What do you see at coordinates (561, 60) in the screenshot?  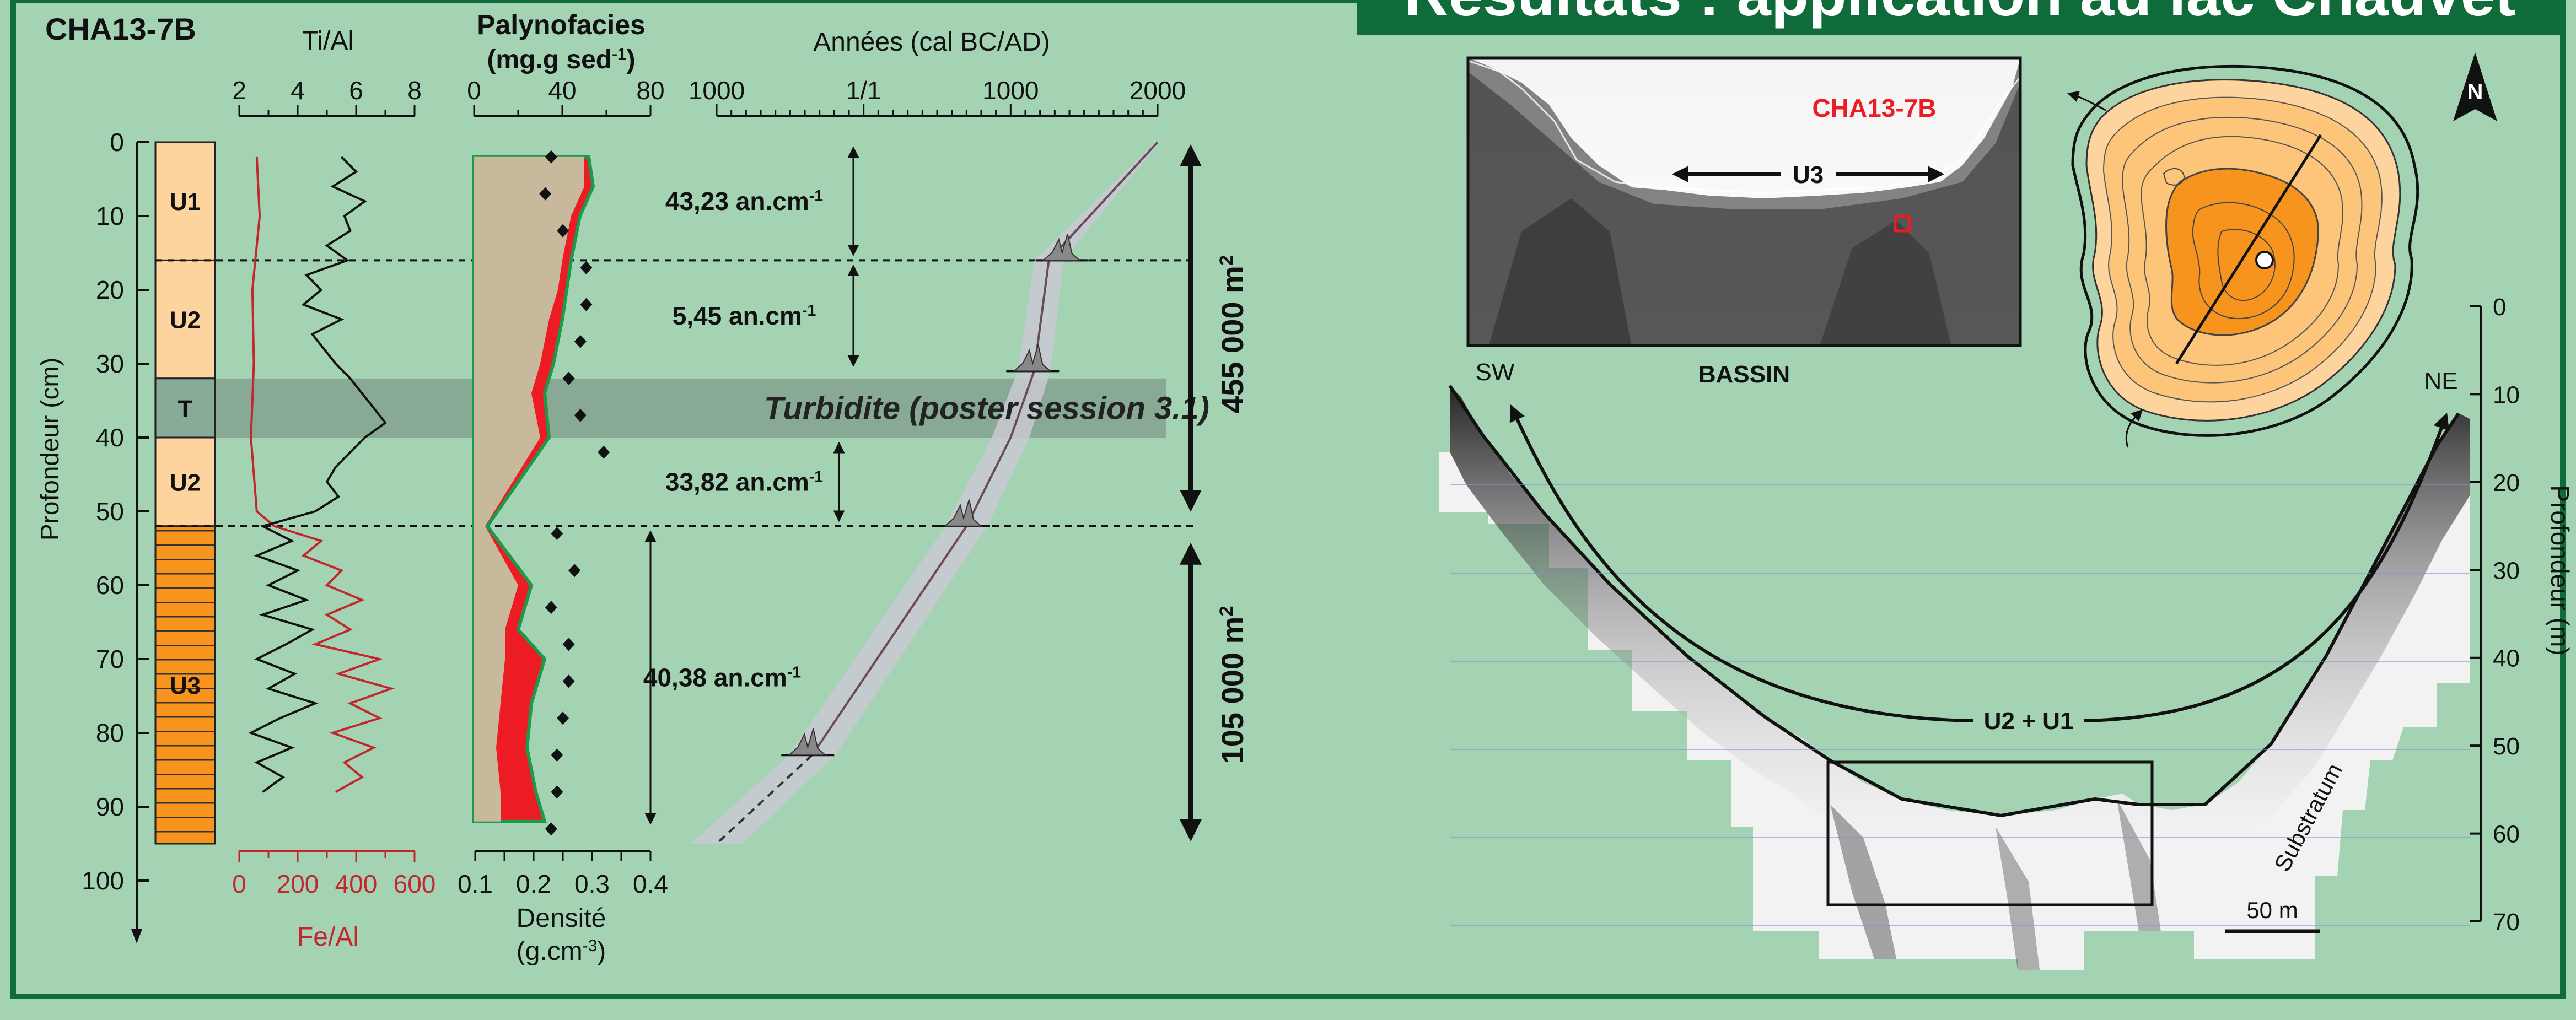 I see `palyno-unit: (mg.g sed-1)` at bounding box center [561, 60].